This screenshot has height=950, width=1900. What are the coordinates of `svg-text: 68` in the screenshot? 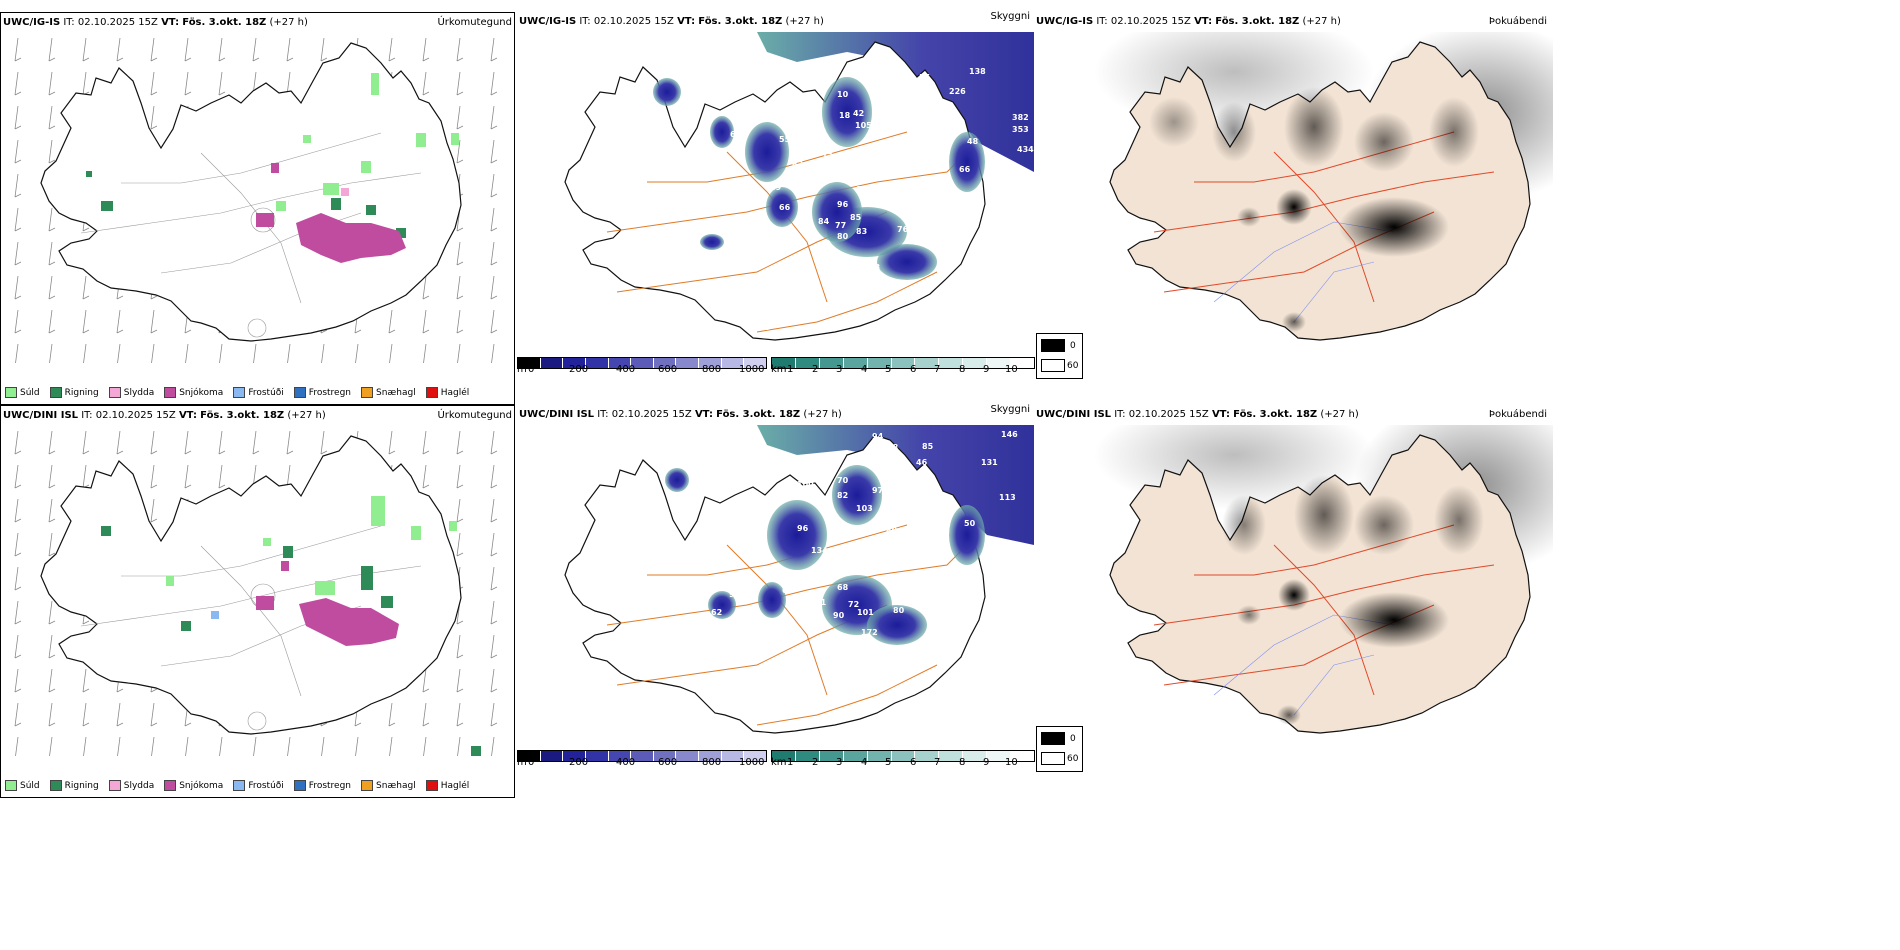 It's located at (893, 447).